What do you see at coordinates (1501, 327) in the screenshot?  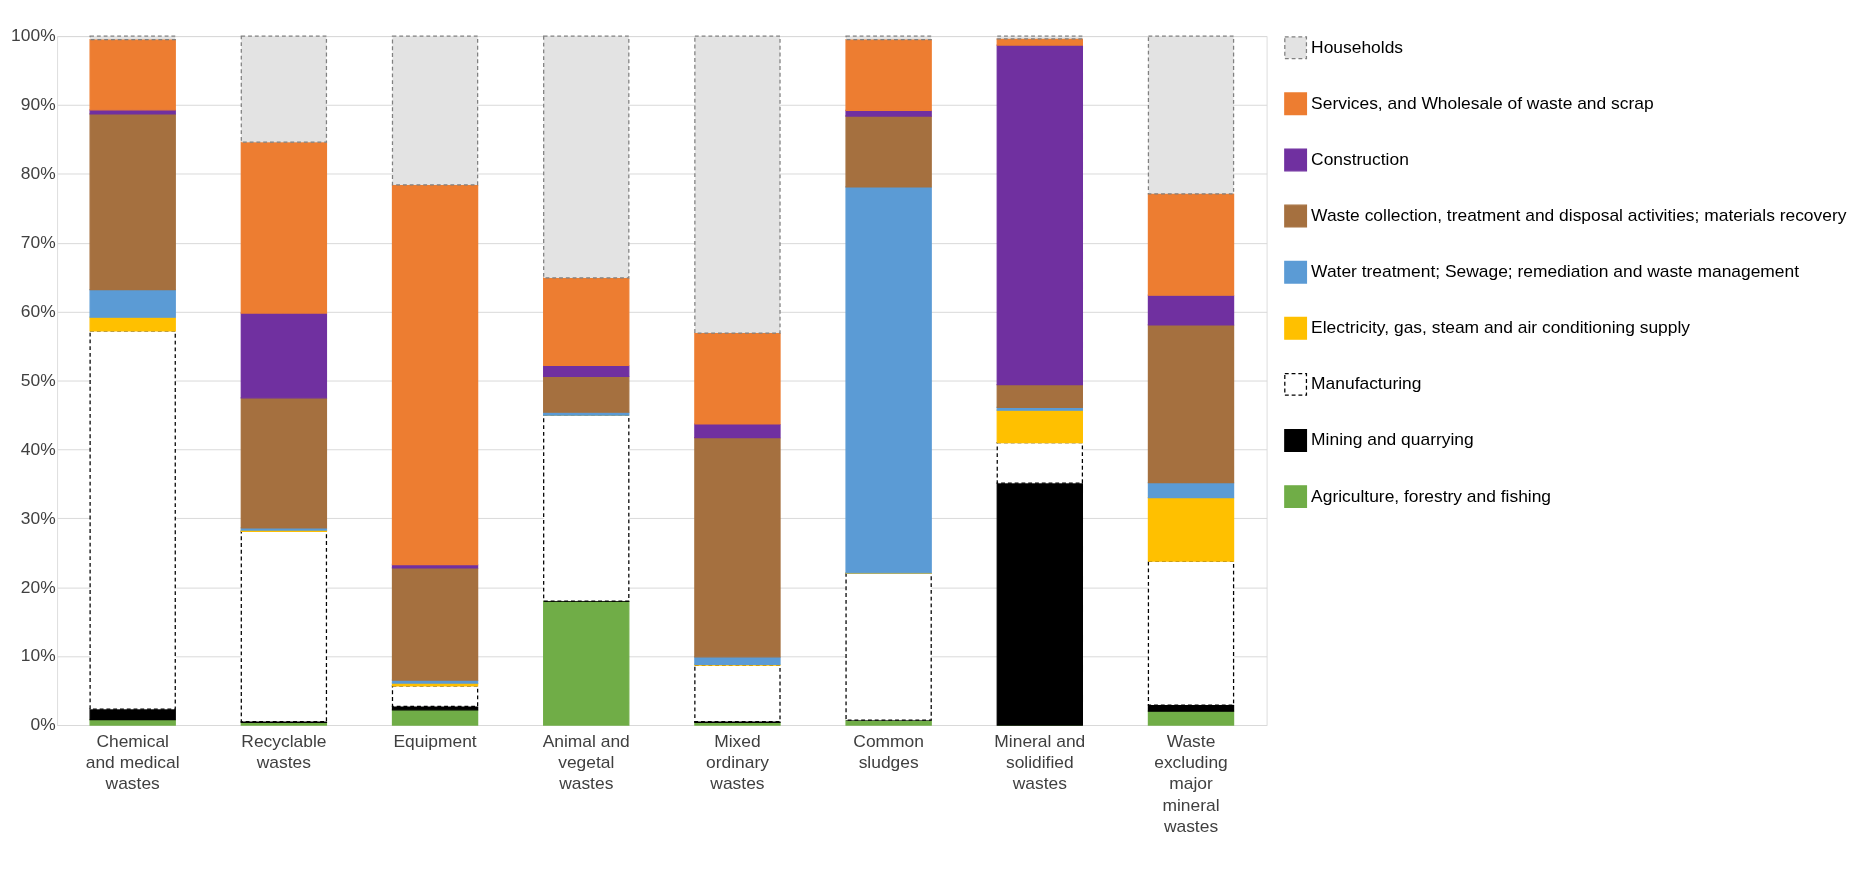 I see `legend-label: Electricity, gas, steam and air conditioning supply` at bounding box center [1501, 327].